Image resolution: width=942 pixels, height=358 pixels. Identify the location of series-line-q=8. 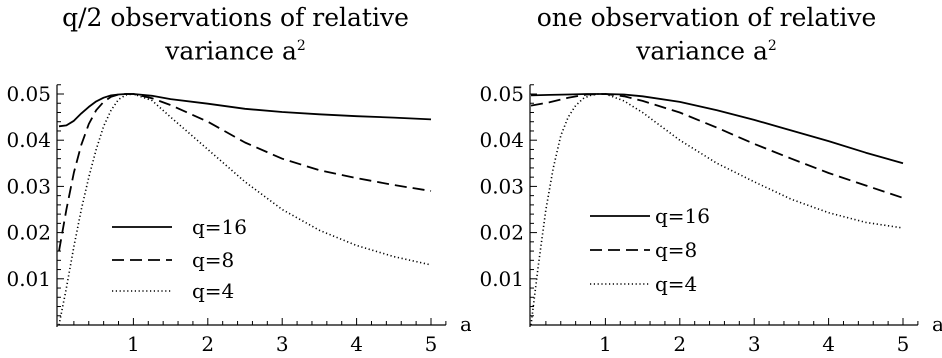
(717, 146).